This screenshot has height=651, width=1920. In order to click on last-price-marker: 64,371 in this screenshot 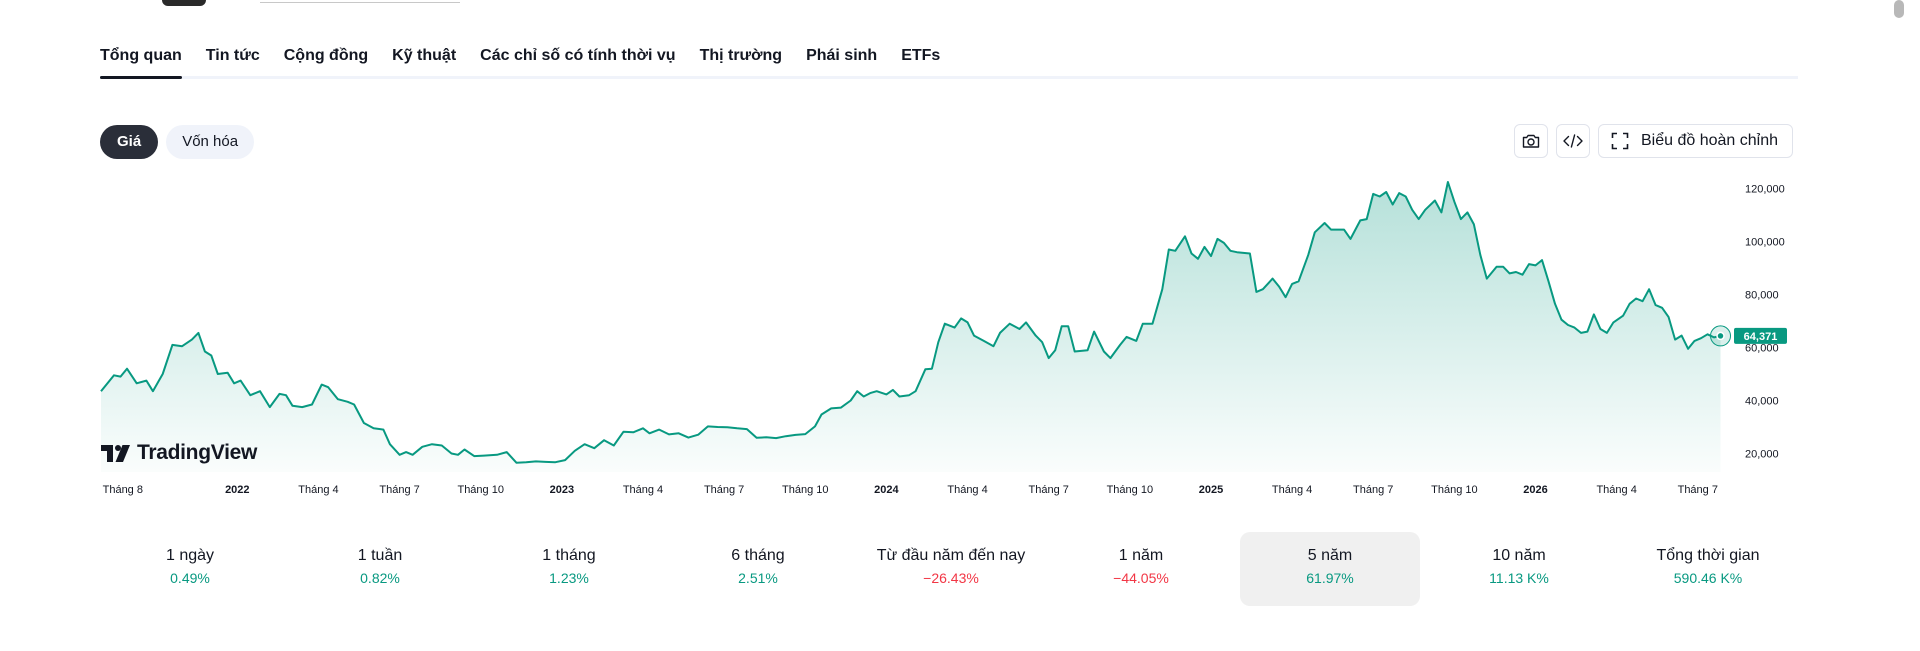, I will do `click(1748, 336)`.